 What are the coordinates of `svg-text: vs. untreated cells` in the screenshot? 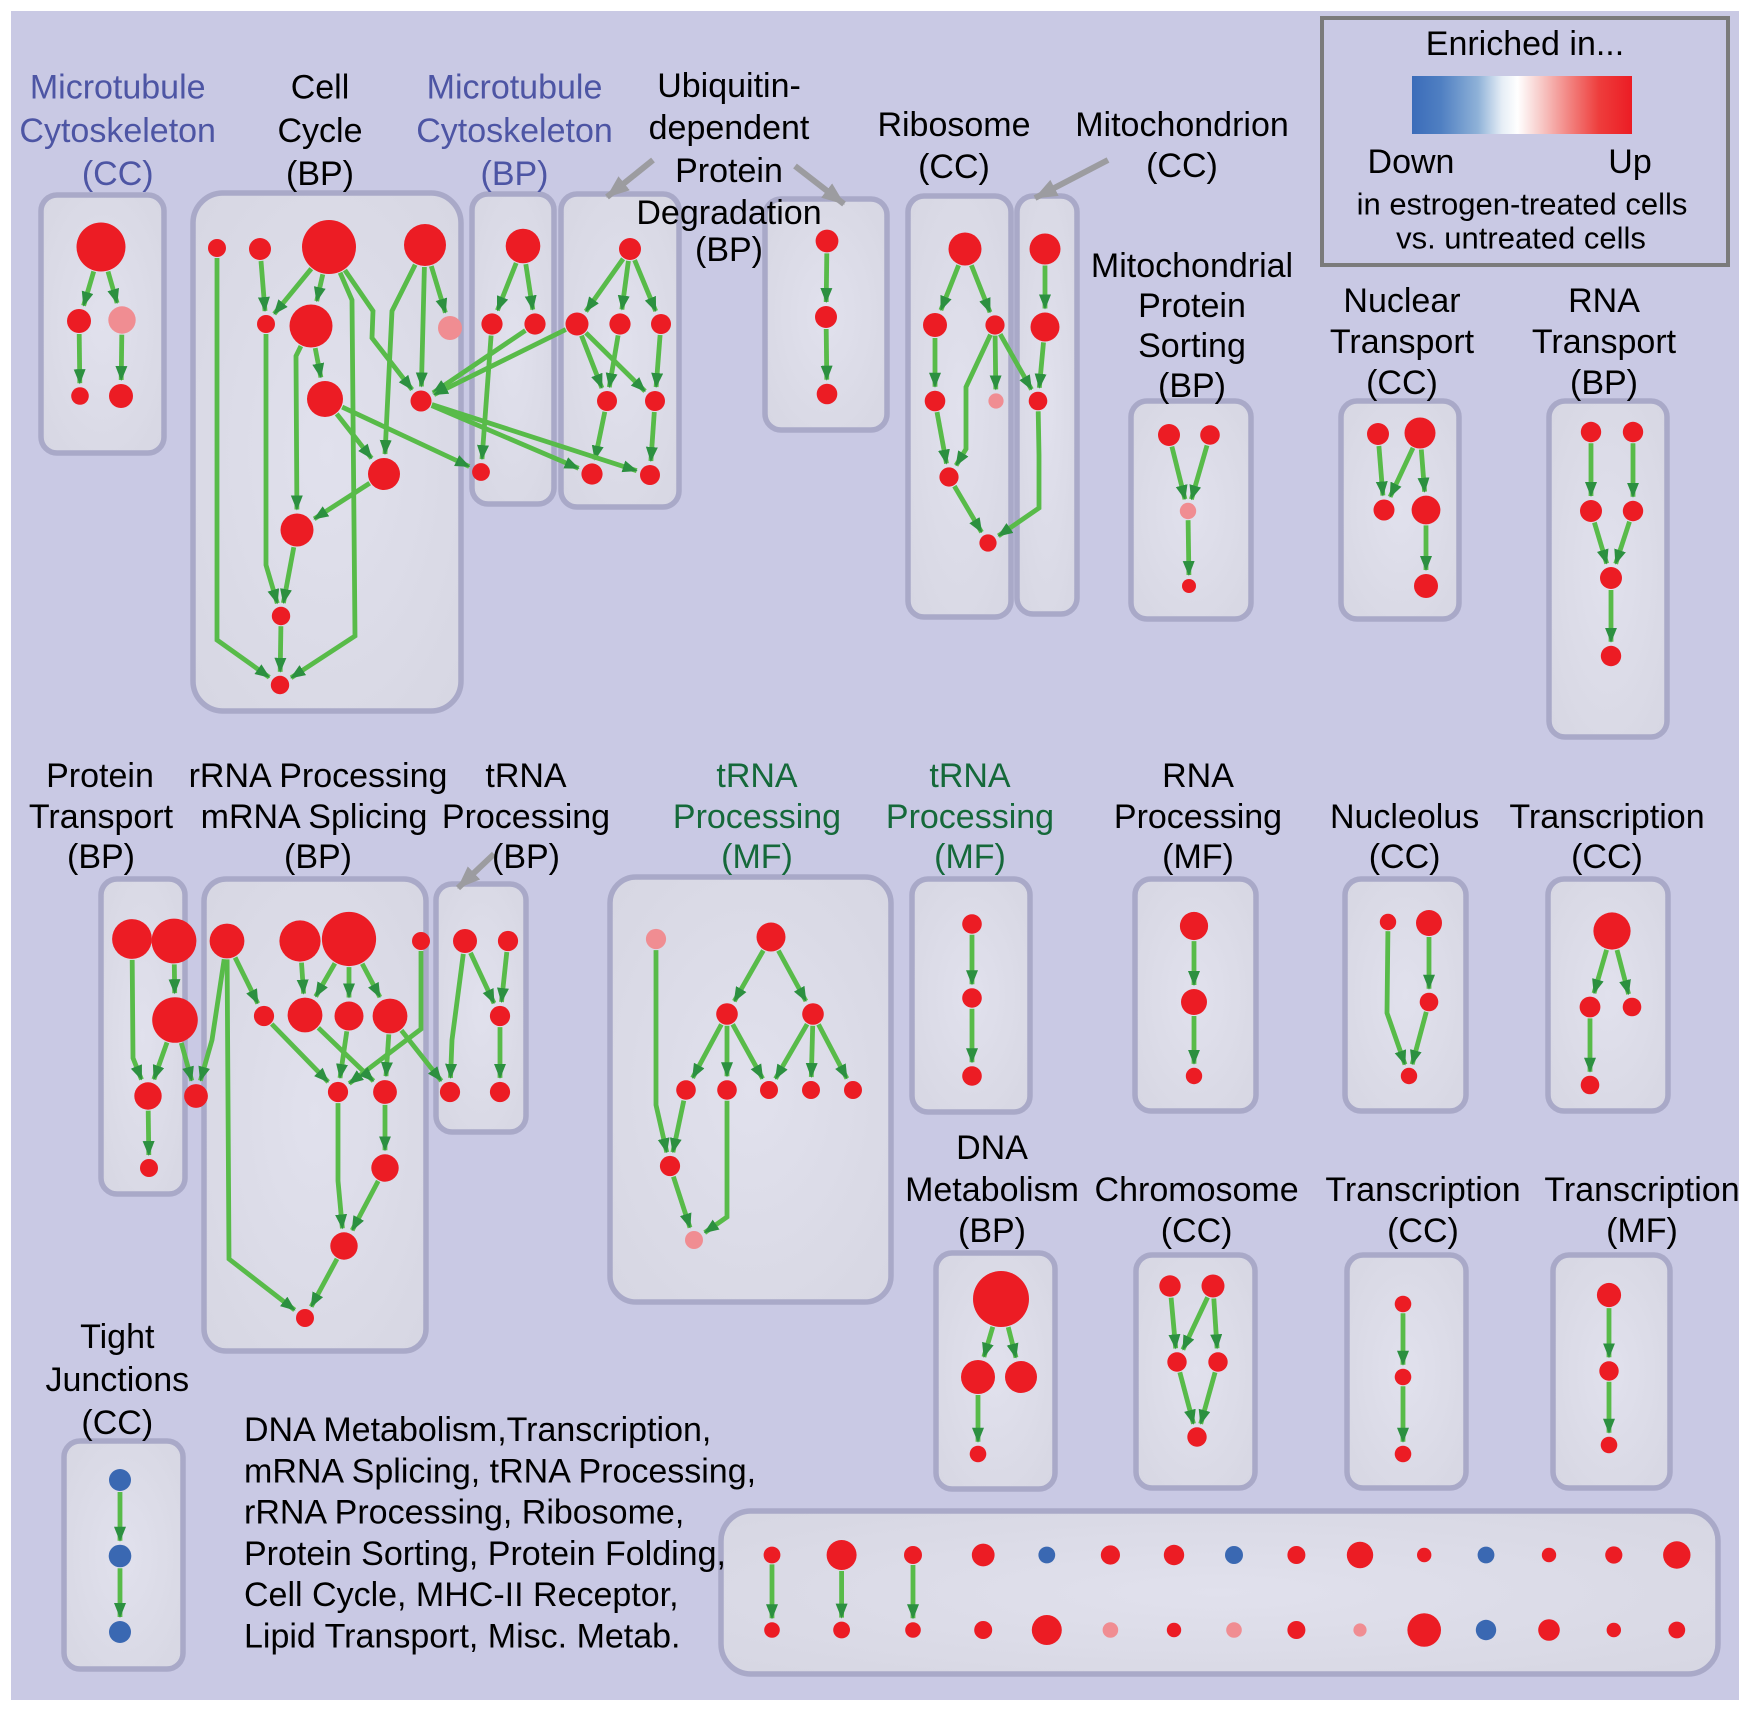 It's located at (1521, 238).